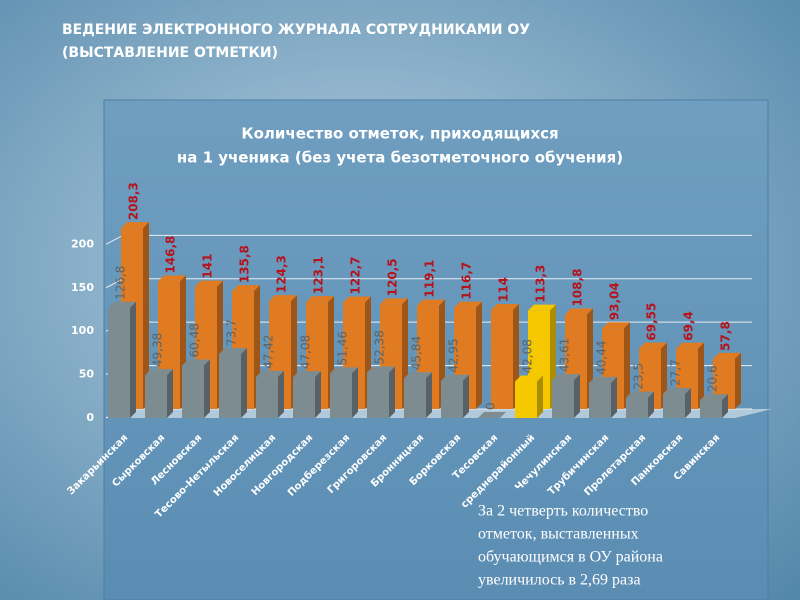 Image resolution: width=800 pixels, height=604 pixels. What do you see at coordinates (570, 557) in the screenshot?
I see `note: обучающимся в ОУ района` at bounding box center [570, 557].